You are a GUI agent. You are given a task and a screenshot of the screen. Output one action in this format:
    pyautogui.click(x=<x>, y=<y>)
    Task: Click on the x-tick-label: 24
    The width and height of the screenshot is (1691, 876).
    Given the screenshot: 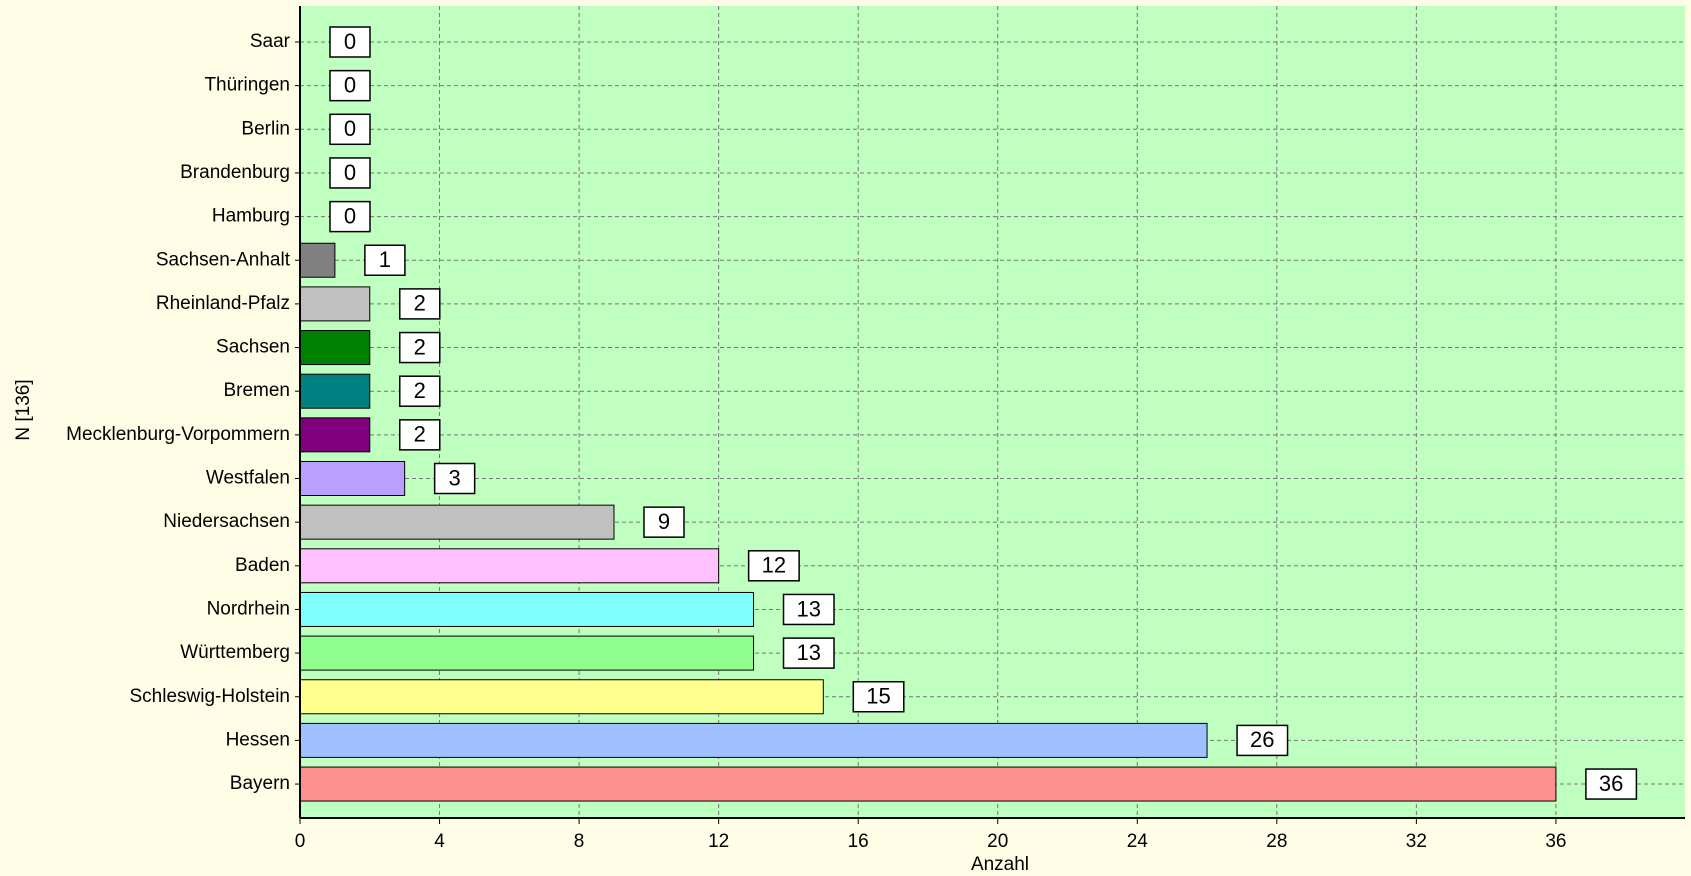 What is the action you would take?
    pyautogui.click(x=1138, y=841)
    